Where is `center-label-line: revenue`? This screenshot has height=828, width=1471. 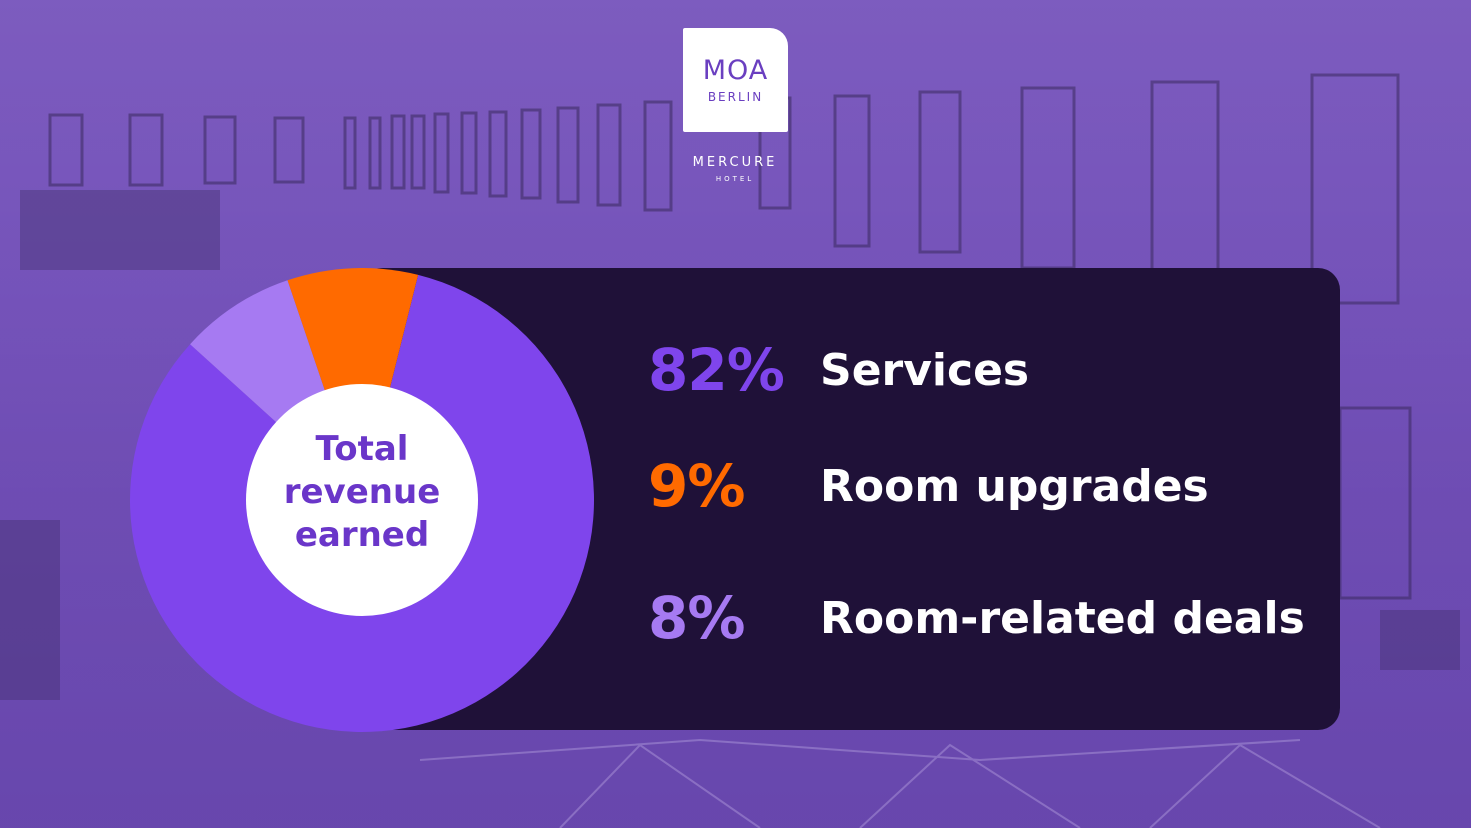 center-label-line: revenue is located at coordinates (362, 492).